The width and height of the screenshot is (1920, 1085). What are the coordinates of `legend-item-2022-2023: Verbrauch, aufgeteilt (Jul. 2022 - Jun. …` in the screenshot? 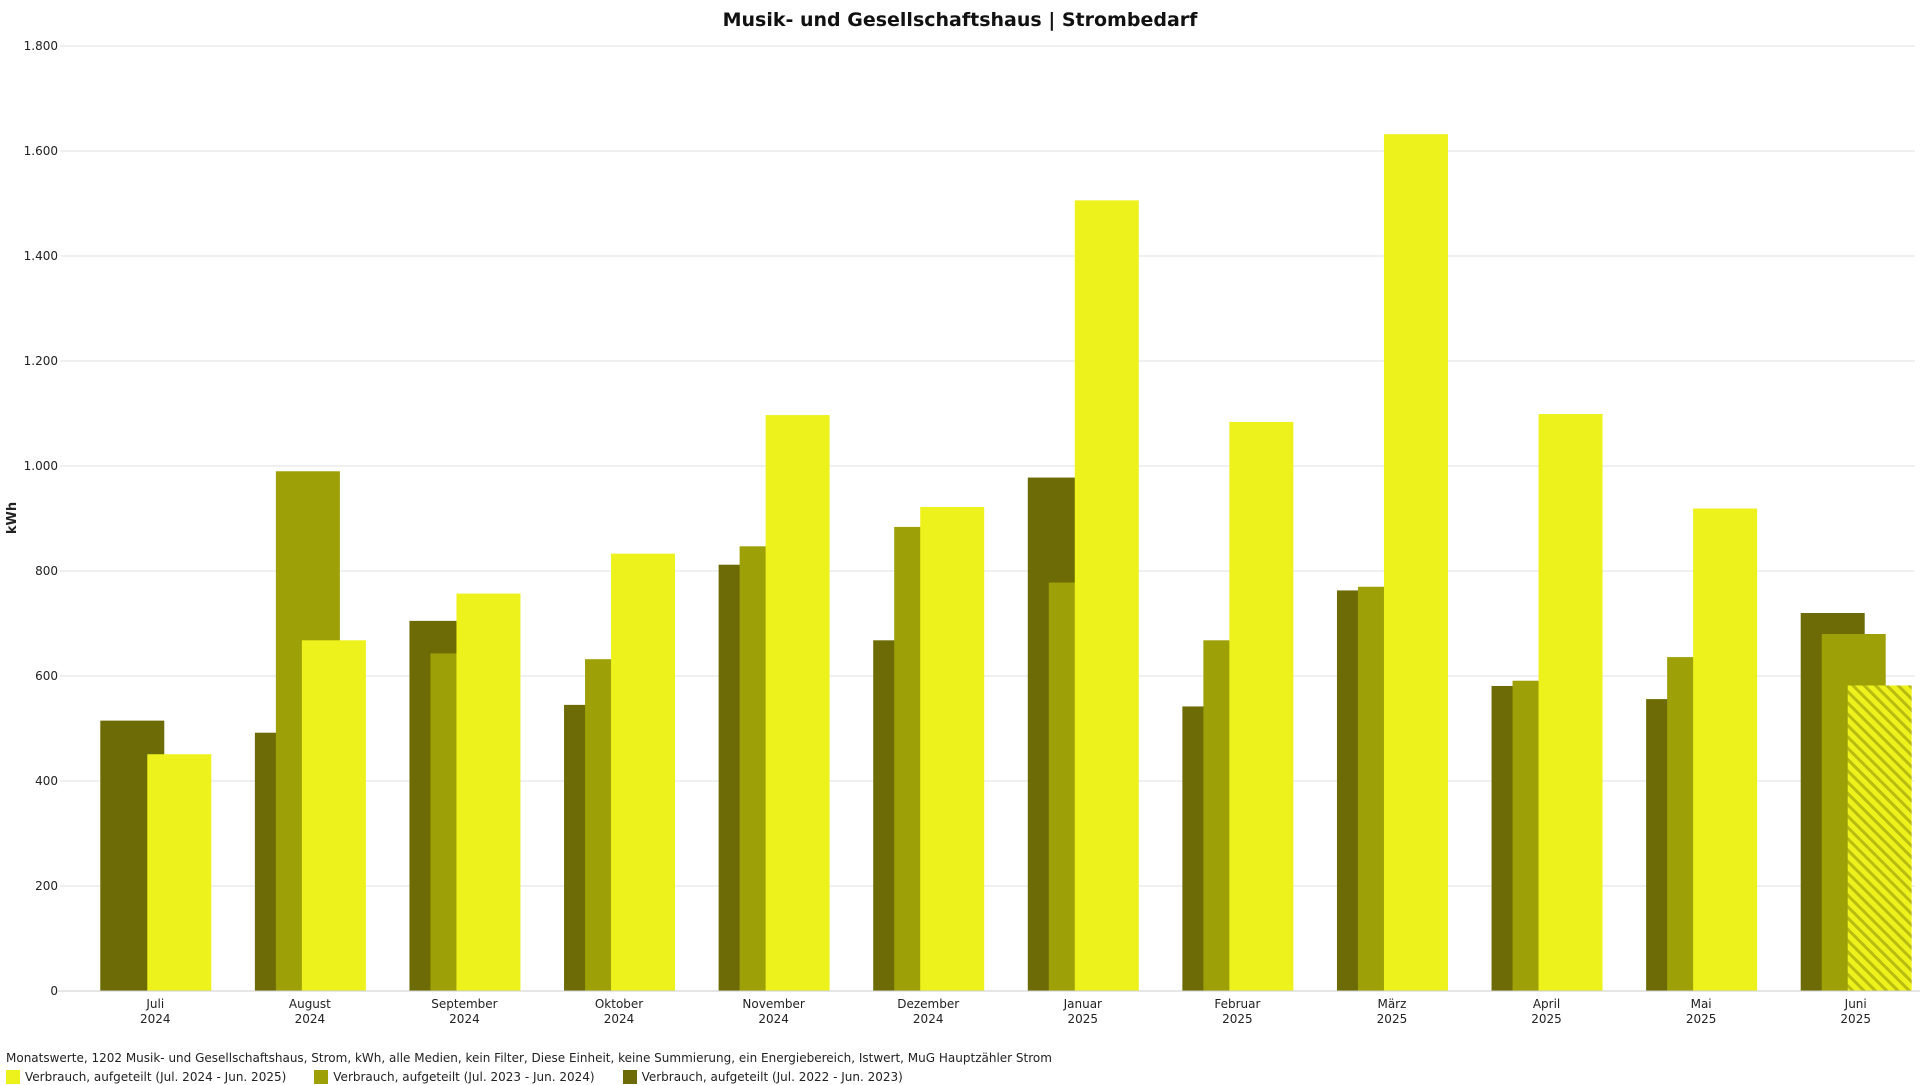 It's located at (762, 1077).